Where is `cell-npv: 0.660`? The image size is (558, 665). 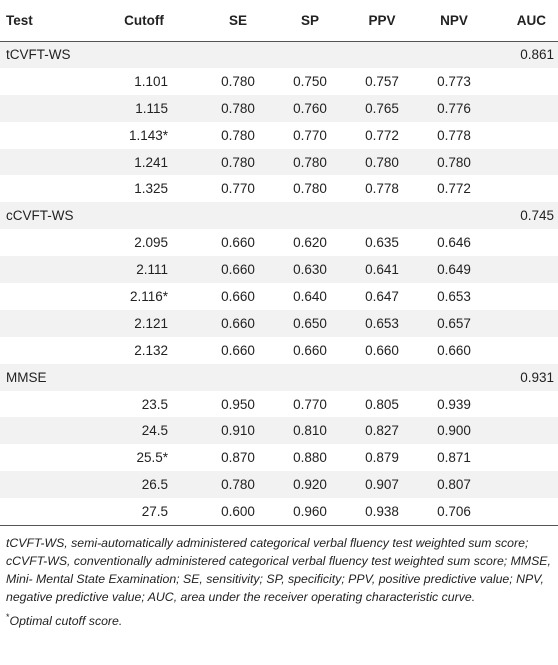 cell-npv: 0.660 is located at coordinates (454, 350).